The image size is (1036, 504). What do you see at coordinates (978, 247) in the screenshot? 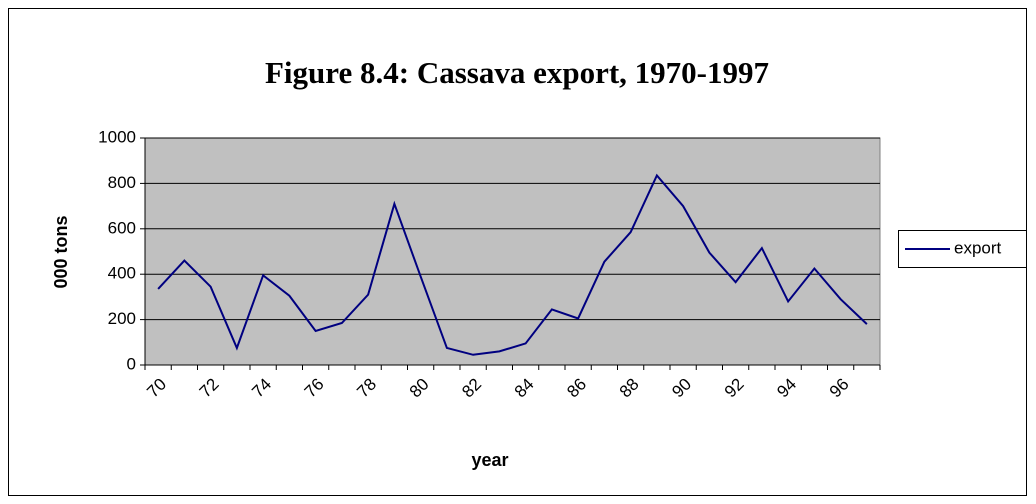
I see `legend-label: export` at bounding box center [978, 247].